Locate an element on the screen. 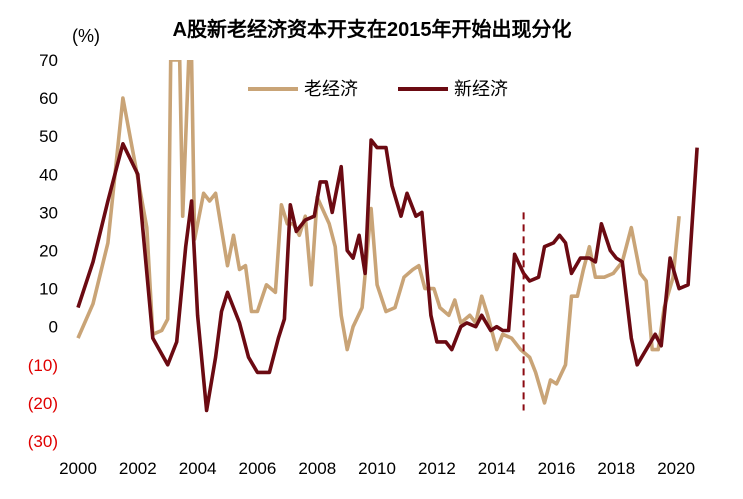 The height and width of the screenshot is (499, 743). y-tick-label: 0 is located at coordinates (53, 327).